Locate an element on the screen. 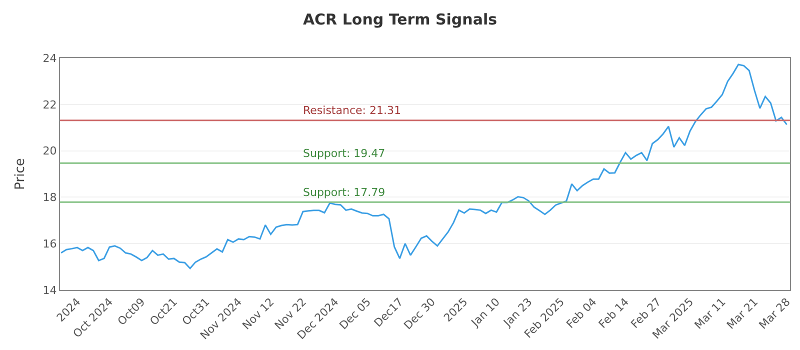 Image resolution: width=800 pixels, height=350 pixels. y-tick-label: 20 is located at coordinates (49, 151).